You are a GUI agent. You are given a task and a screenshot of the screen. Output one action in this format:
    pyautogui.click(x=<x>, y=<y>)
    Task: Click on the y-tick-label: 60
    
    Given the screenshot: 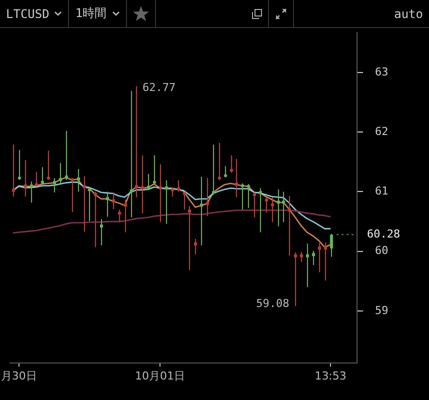 What is the action you would take?
    pyautogui.click(x=381, y=251)
    